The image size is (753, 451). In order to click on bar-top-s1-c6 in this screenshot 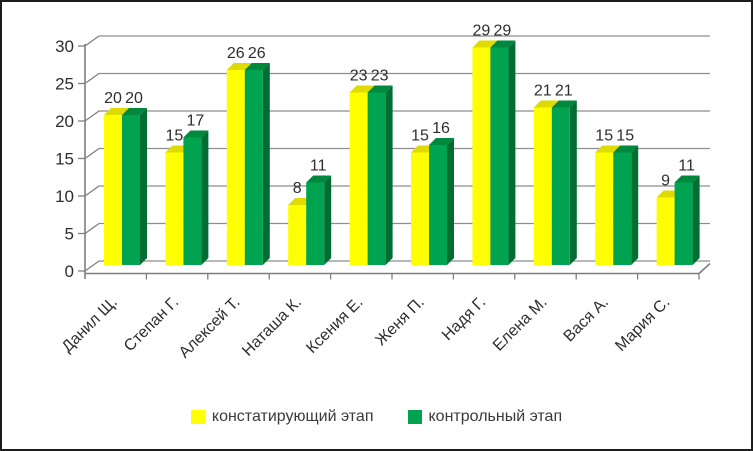, I will do `click(503, 44)`.